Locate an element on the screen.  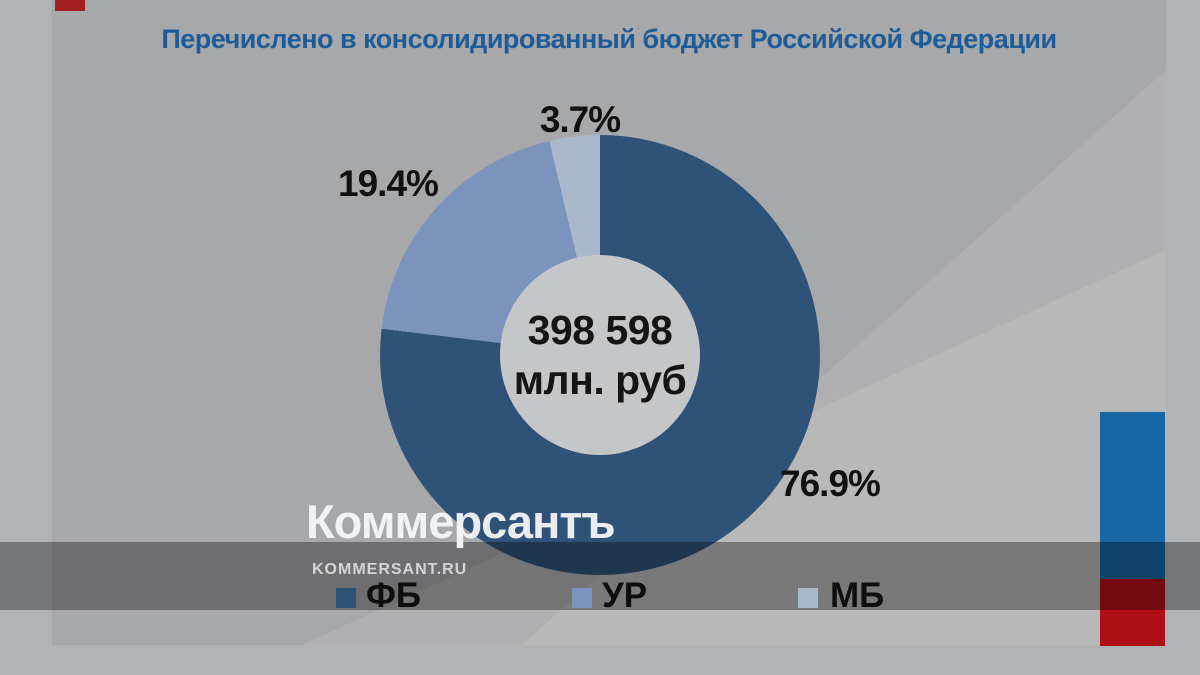
legend-swatch-fb is located at coordinates (346, 598).